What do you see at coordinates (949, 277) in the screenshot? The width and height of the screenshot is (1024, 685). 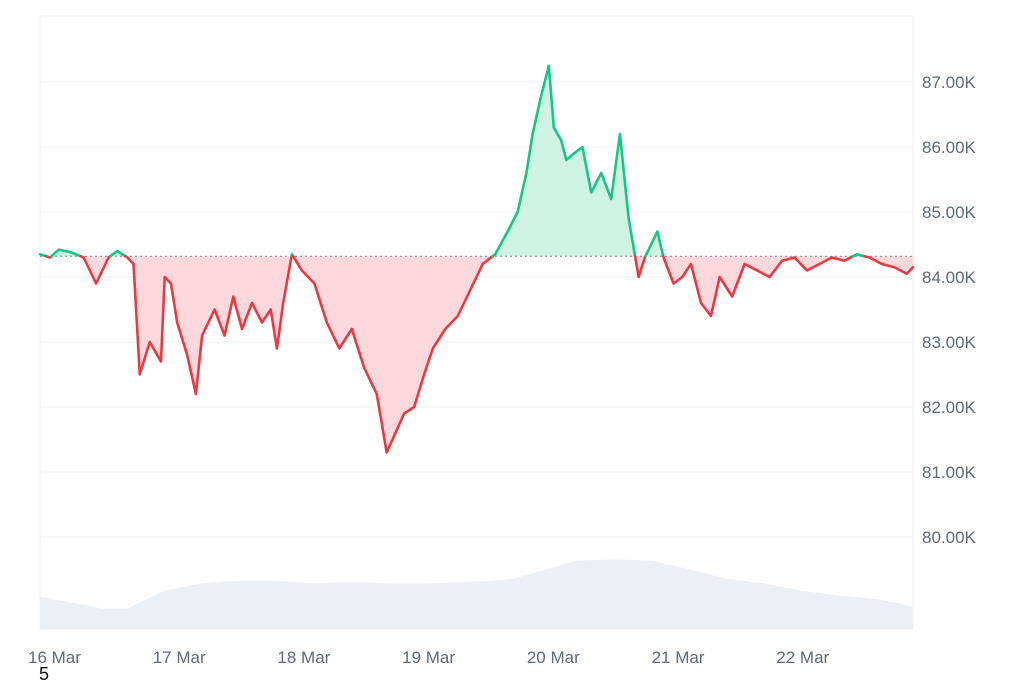 I see `y-tick-label: 84.00K` at bounding box center [949, 277].